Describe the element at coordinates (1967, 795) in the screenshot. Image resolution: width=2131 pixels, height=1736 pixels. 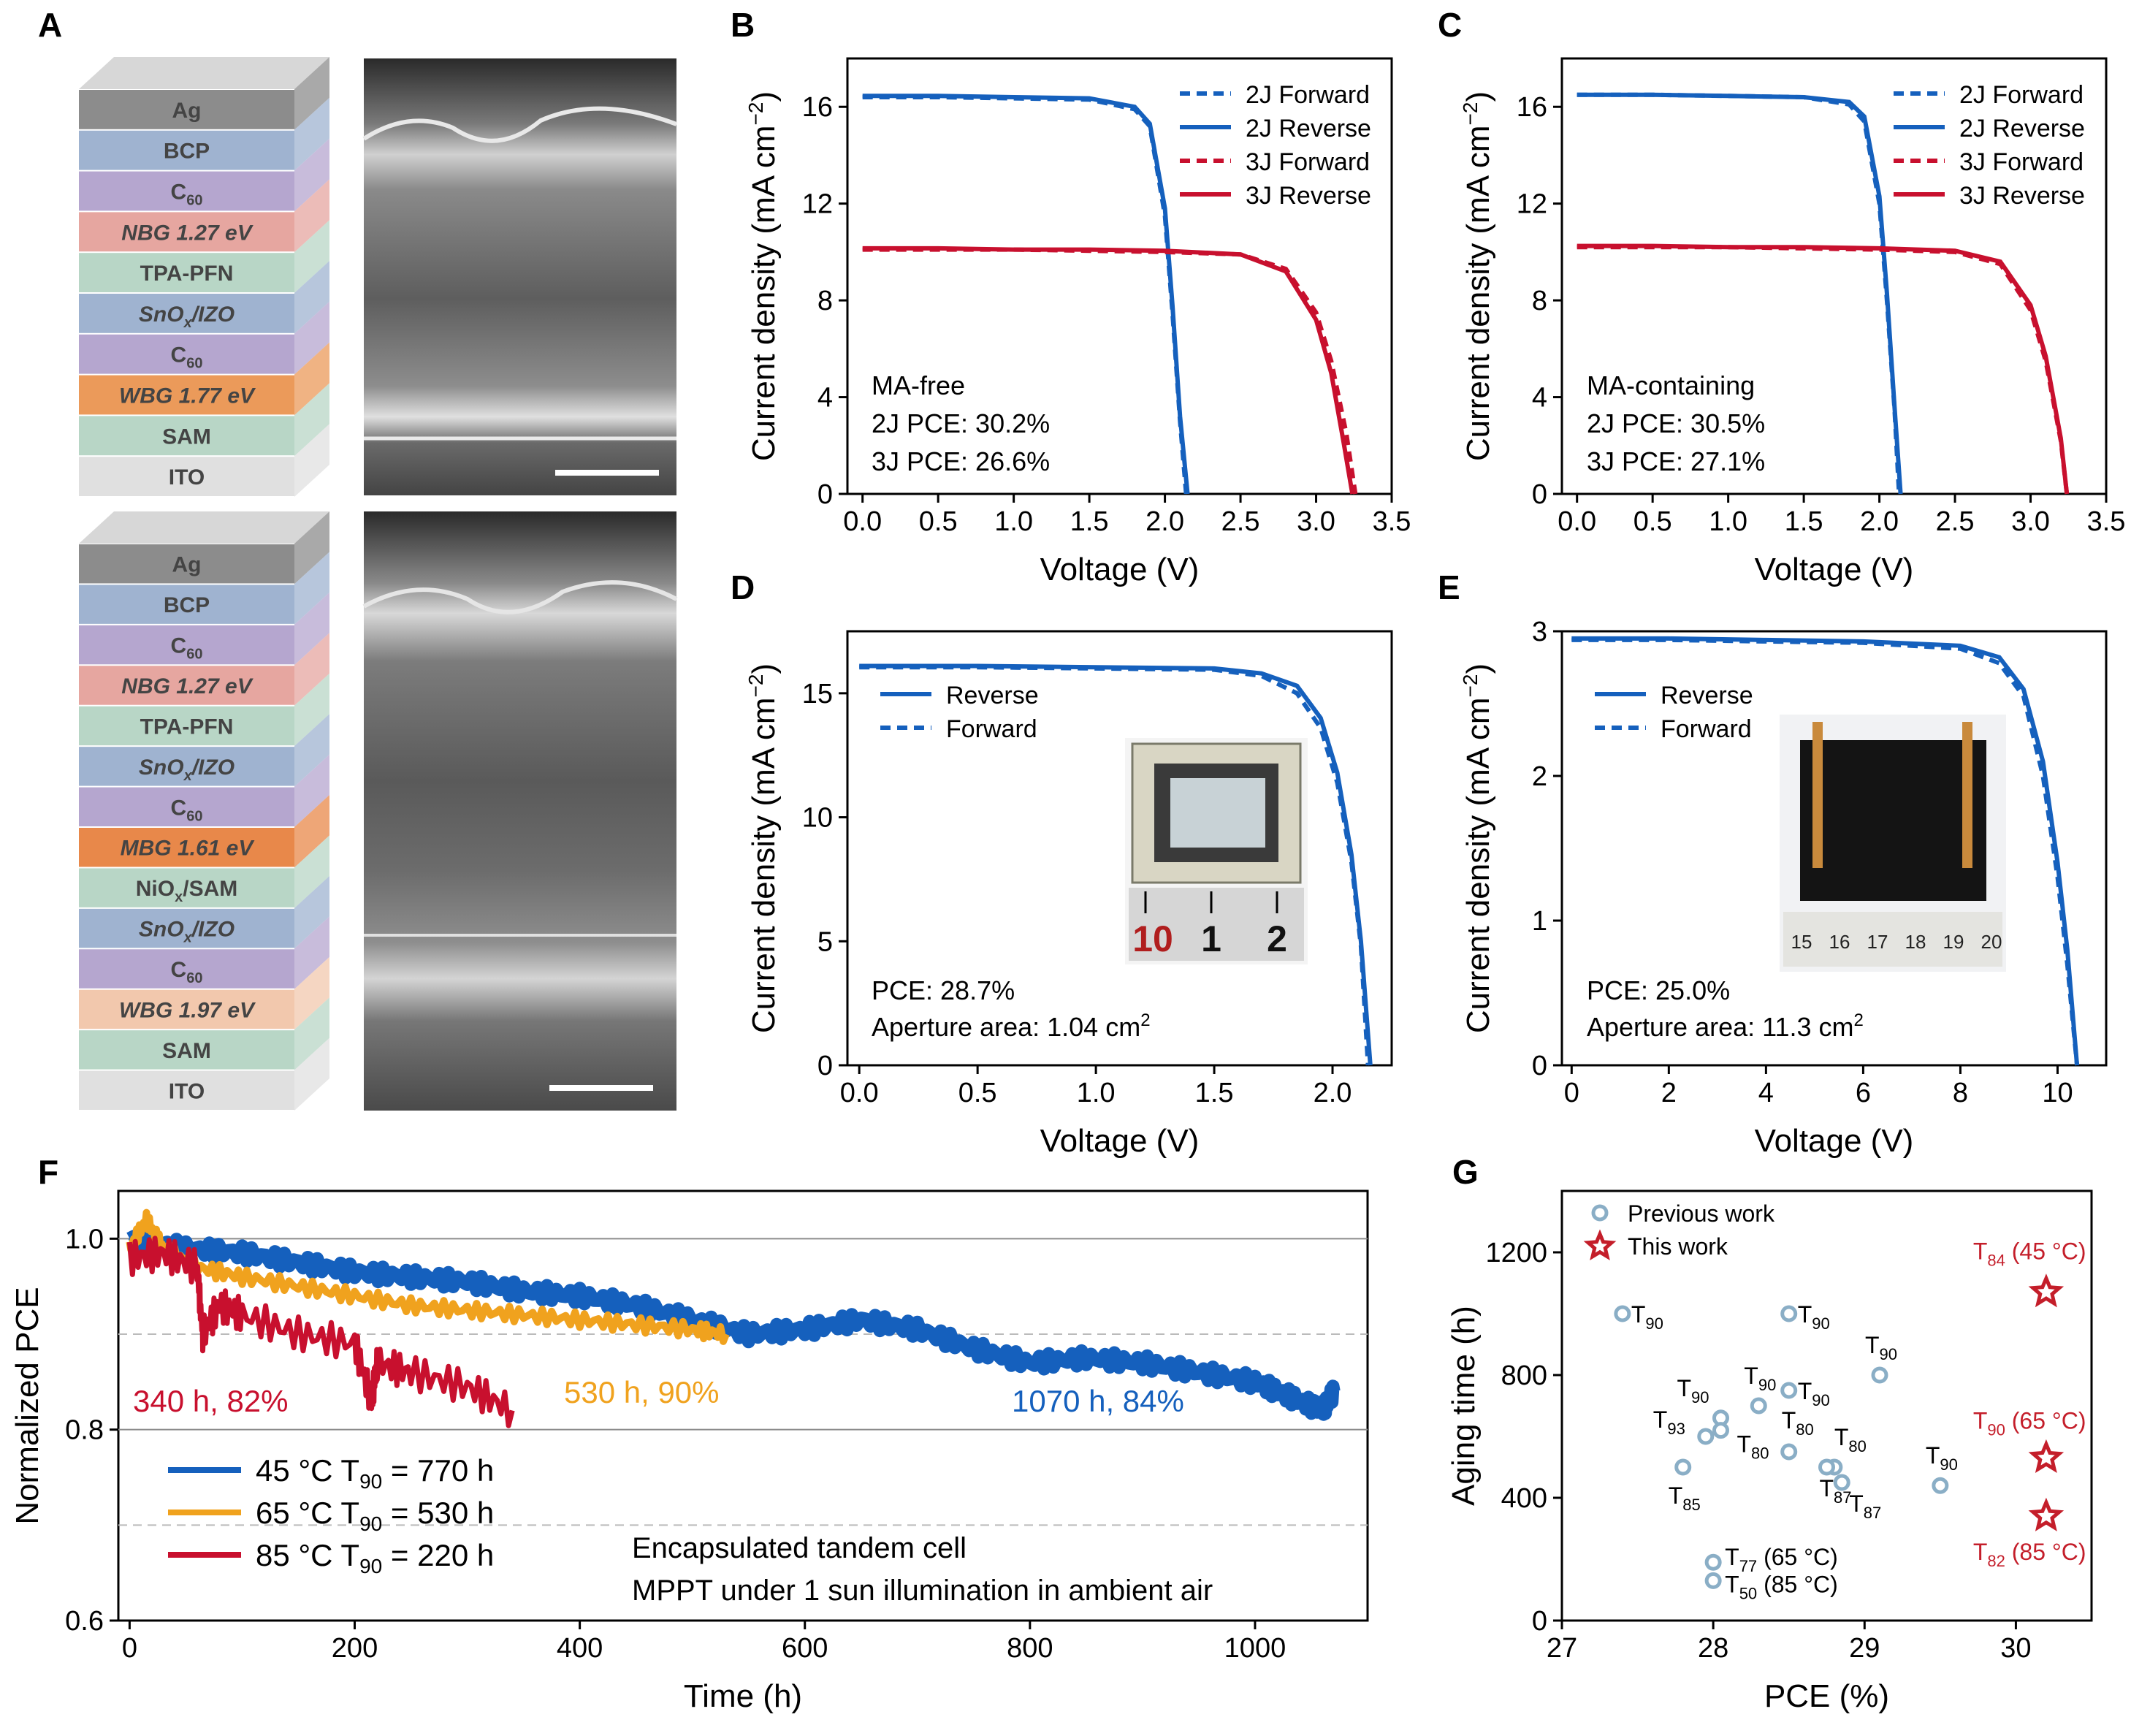
I see `ribbon-right` at that location.